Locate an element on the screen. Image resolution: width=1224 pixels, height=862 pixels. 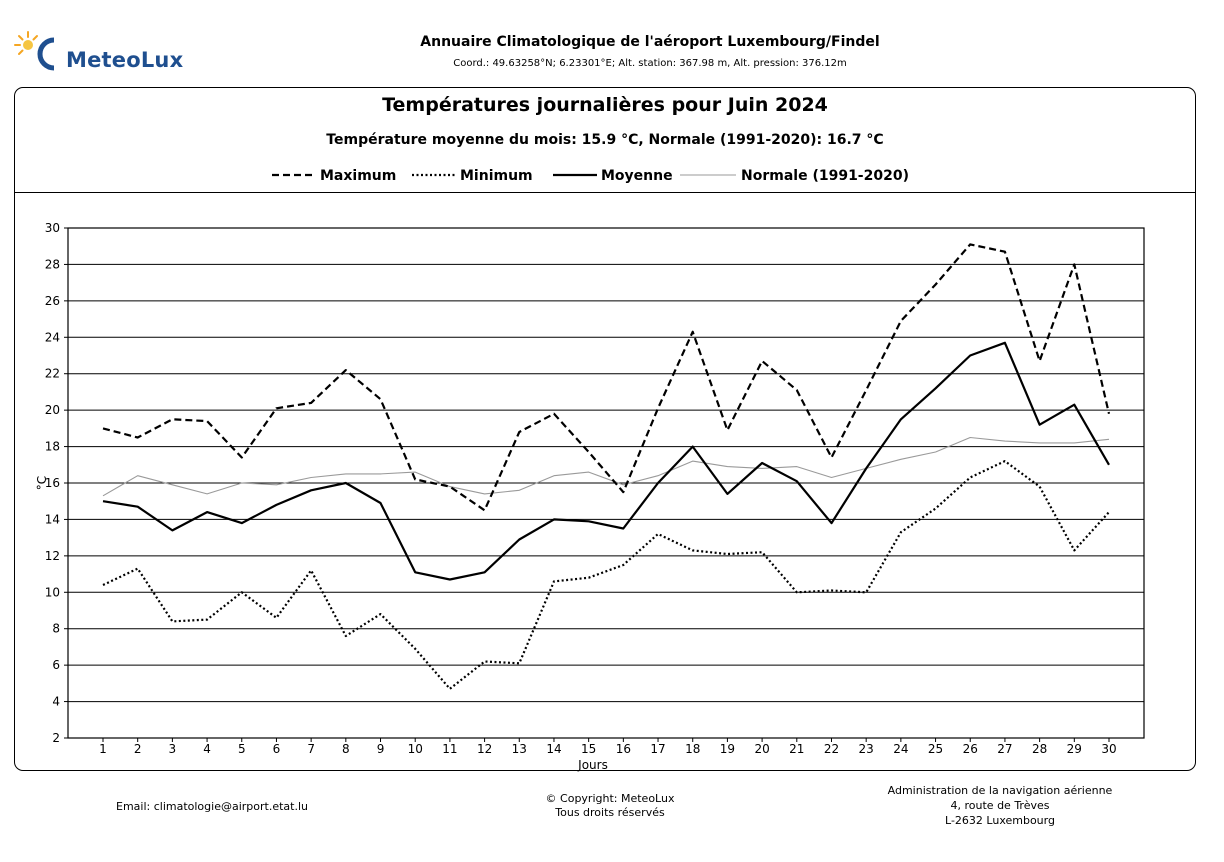
header-separator is located at coordinates (605, 192).